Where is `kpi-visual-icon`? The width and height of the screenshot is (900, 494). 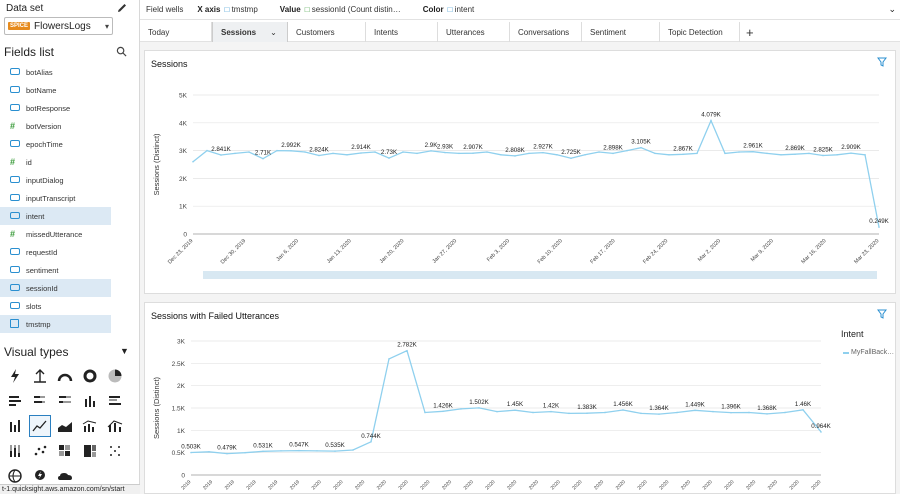 kpi-visual-icon is located at coordinates (40, 376).